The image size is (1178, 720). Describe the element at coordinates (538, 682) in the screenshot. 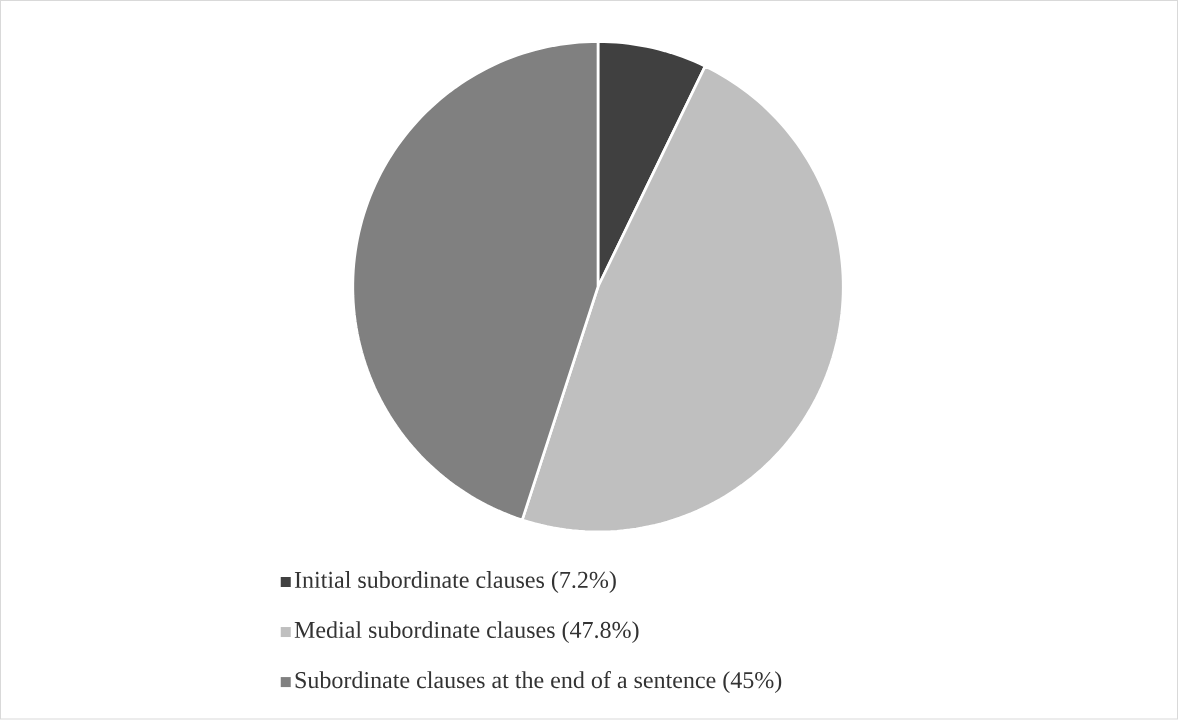

I see `legend-label: Subordinate clauses at the end of a sentence (45%)` at that location.